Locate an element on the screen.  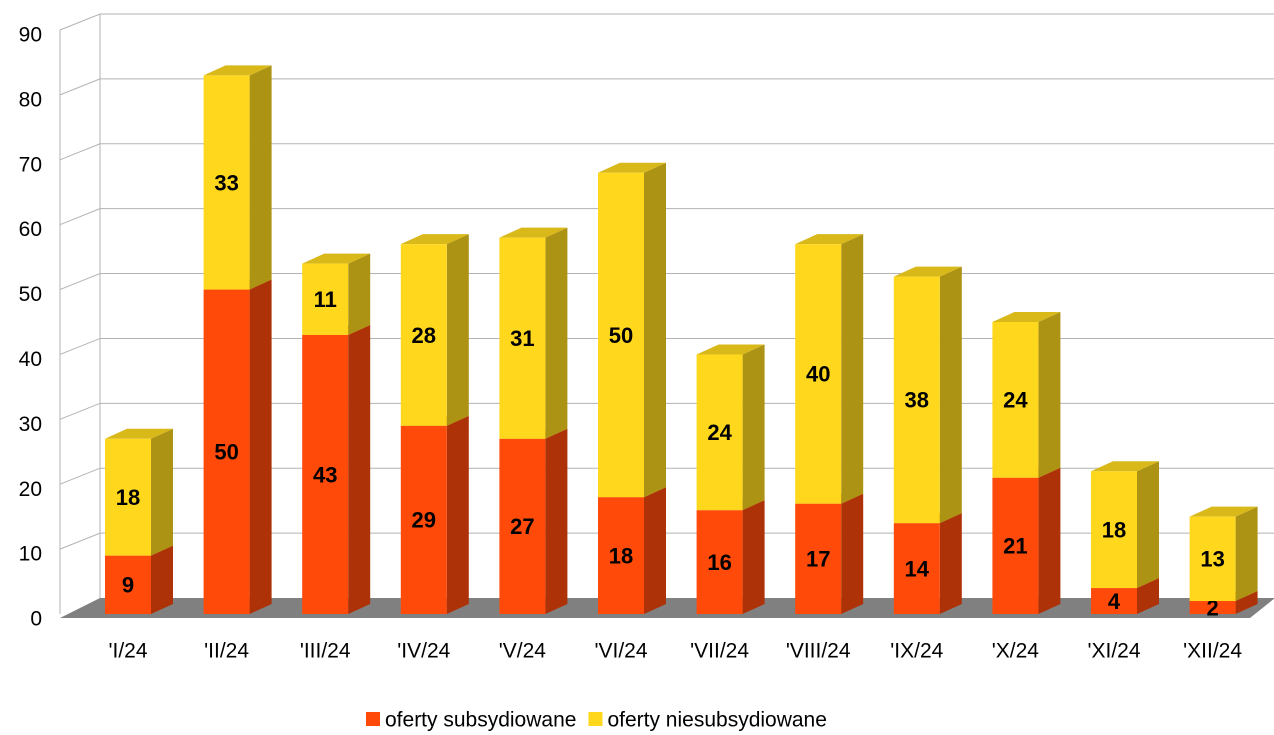
legend-label: oferty niesubsydiowane is located at coordinates (716, 720).